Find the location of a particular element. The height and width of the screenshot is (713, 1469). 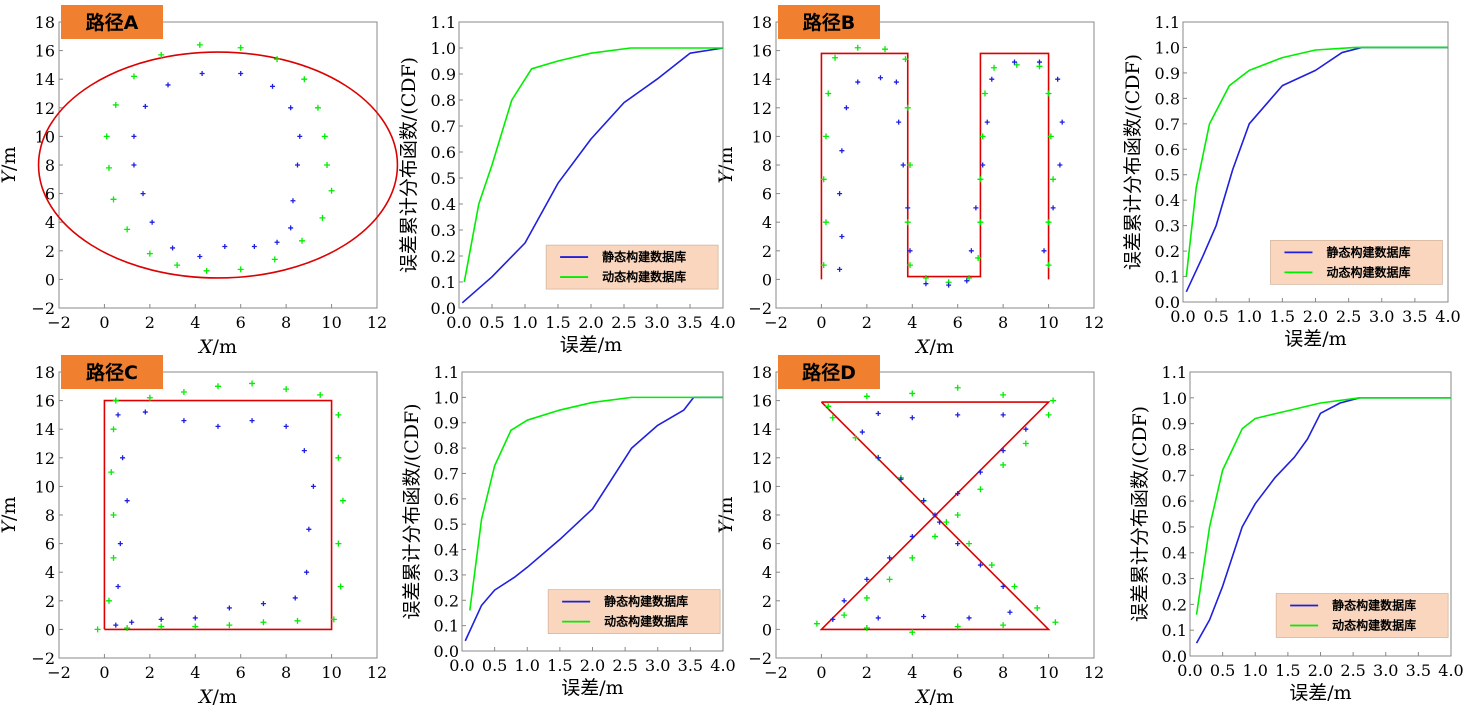

x-tick-label: 0.0 is located at coordinates (1189, 670).